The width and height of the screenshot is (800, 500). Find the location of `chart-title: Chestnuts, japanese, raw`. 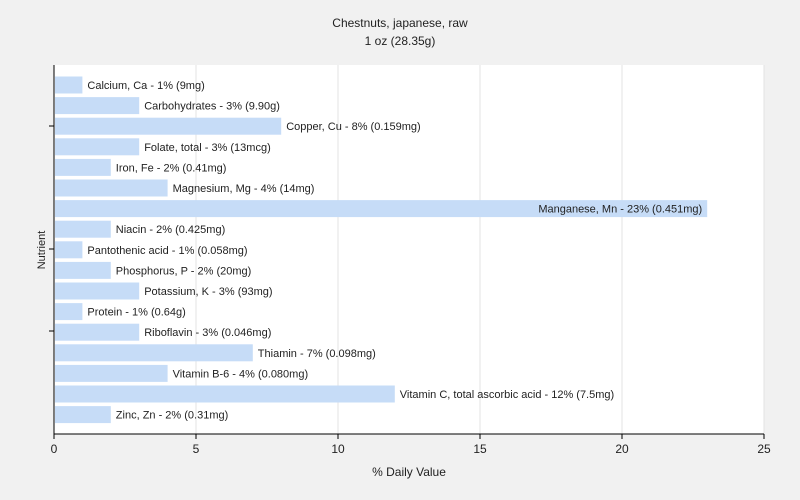

chart-title: Chestnuts, japanese, raw is located at coordinates (400, 23).